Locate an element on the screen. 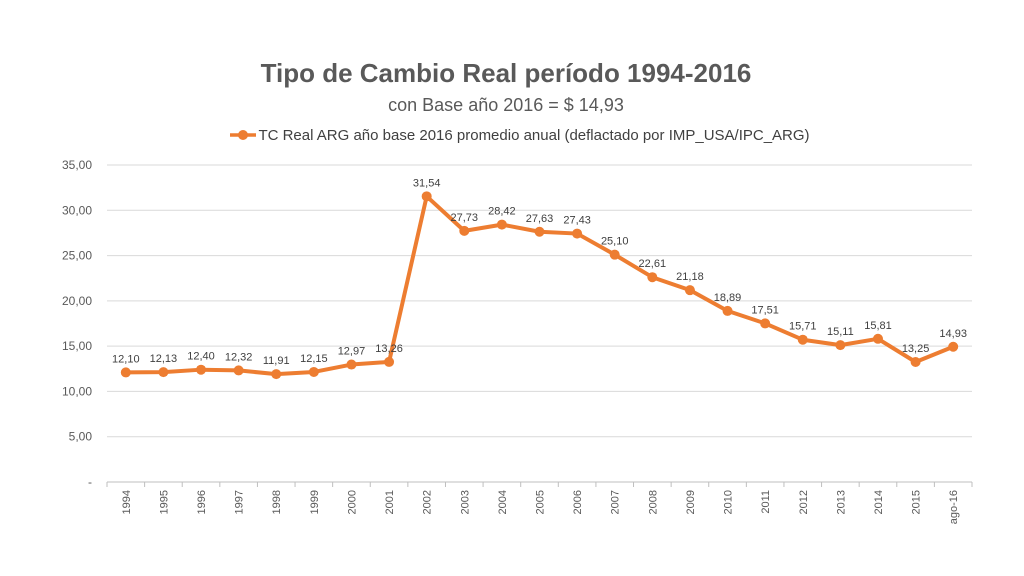  chart-subtitle: con Base año 2016 = $ 14,93 is located at coordinates (506, 105).